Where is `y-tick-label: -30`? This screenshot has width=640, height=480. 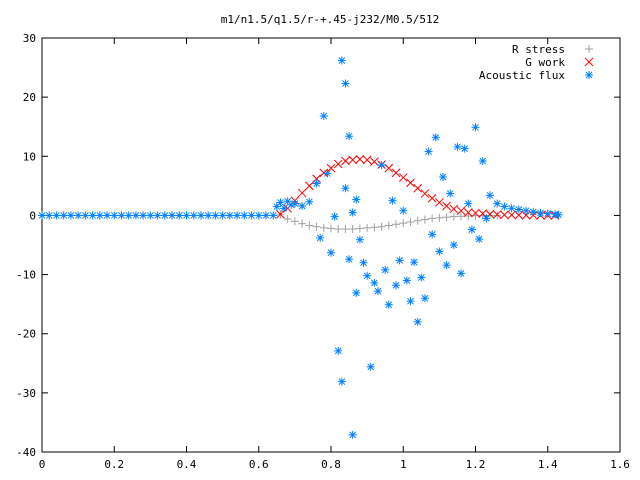 y-tick-label: -30 is located at coordinates (26, 393).